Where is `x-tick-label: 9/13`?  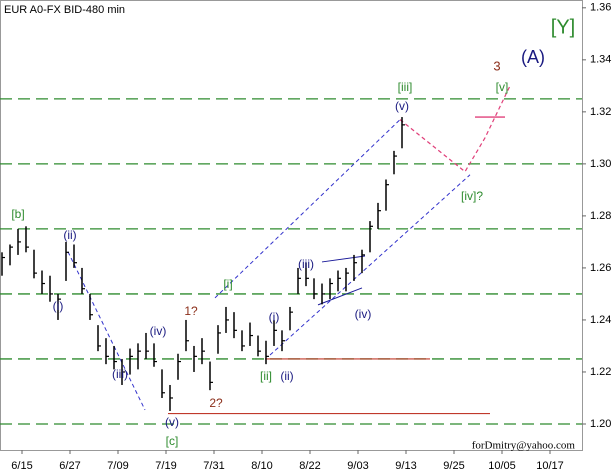 x-tick-label: 9/13 is located at coordinates (405, 466).